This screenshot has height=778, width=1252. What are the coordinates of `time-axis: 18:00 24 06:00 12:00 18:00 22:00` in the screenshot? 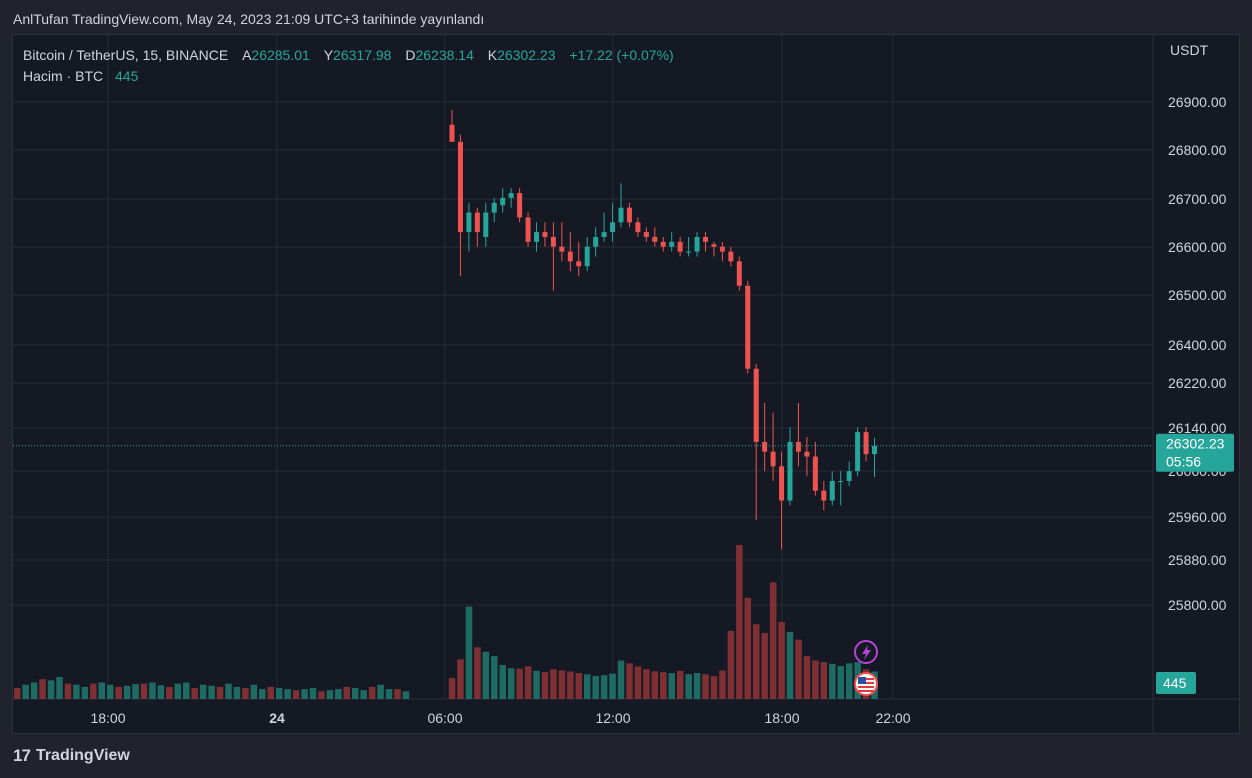 It's located at (500, 718).